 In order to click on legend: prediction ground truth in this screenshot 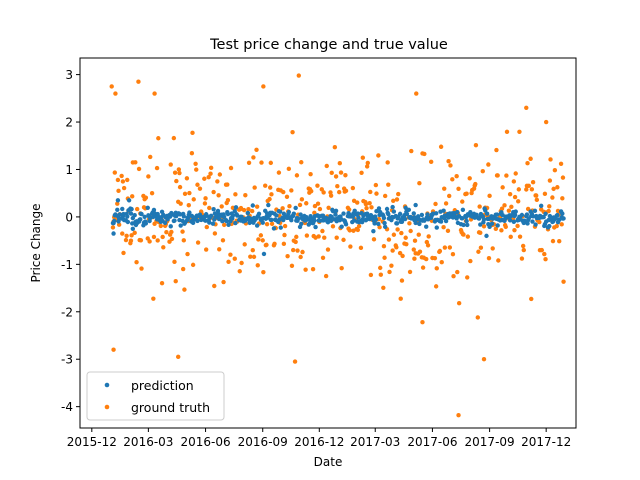, I will do `click(155, 396)`.